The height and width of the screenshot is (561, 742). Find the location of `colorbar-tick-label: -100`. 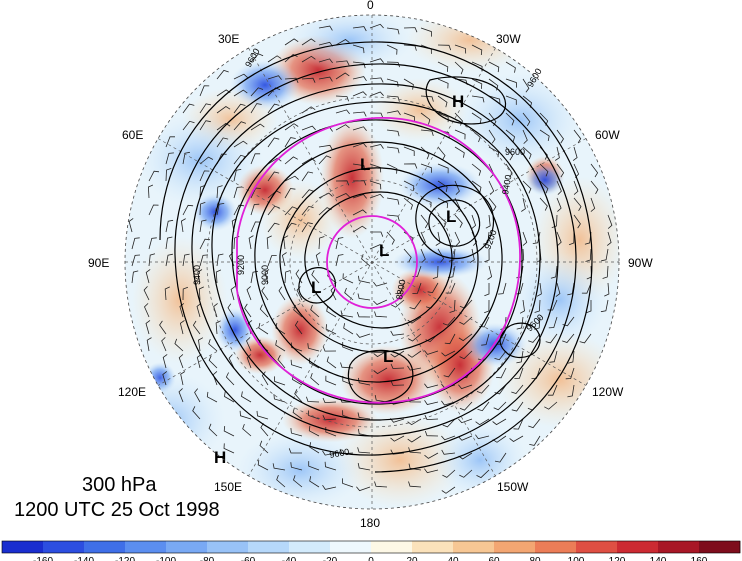

colorbar-tick-label: -100 is located at coordinates (166, 558).